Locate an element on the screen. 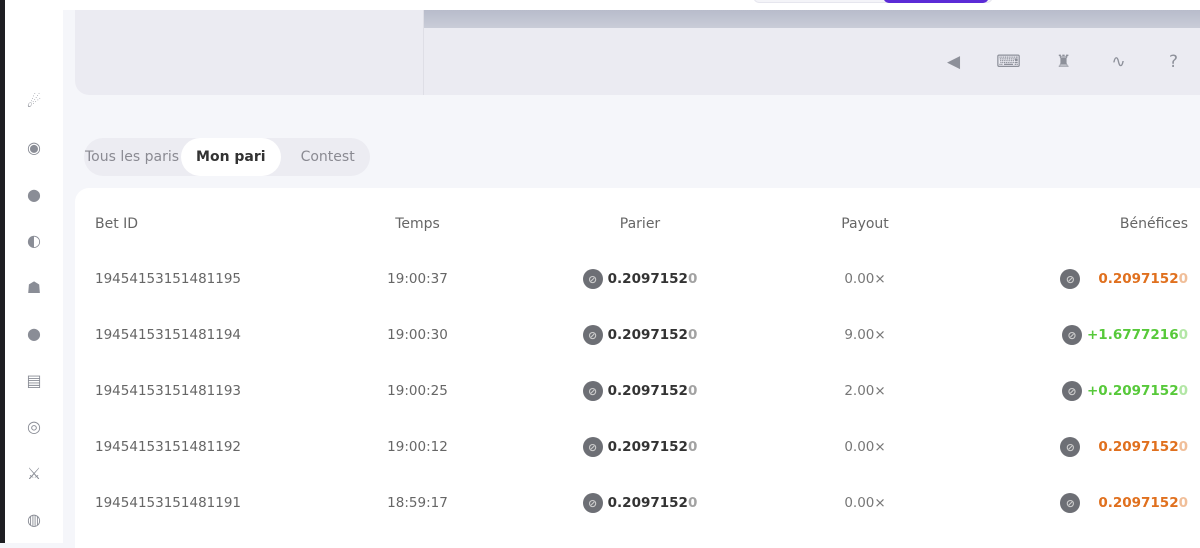  game-area-edge is located at coordinates (812, 19).